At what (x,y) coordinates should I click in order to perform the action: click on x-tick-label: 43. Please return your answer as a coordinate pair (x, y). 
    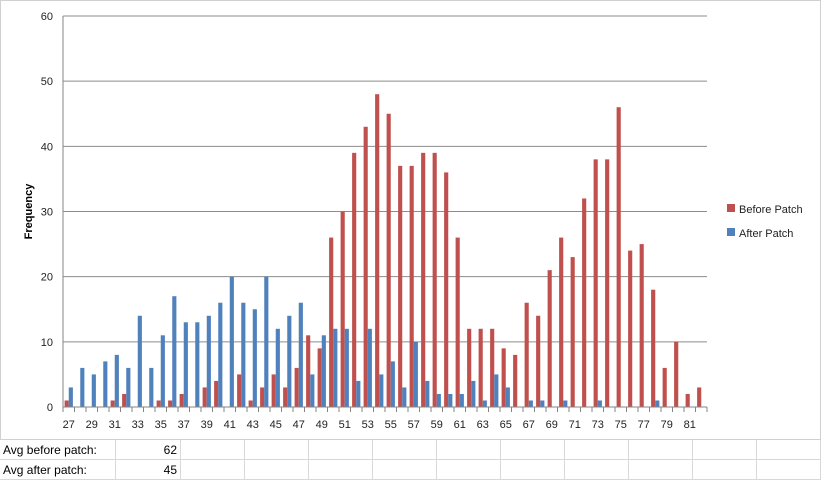
    Looking at the image, I should click on (253, 425).